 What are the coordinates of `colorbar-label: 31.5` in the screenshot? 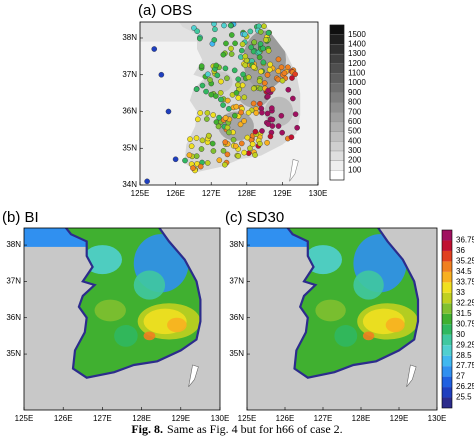 It's located at (464, 313).